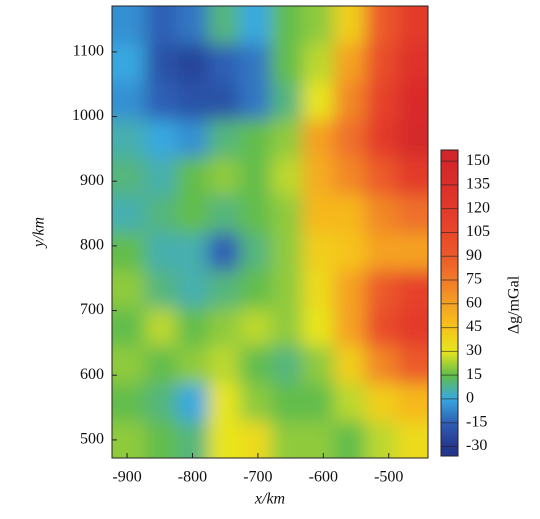  What do you see at coordinates (449, 303) in the screenshot?
I see `colorbar` at bounding box center [449, 303].